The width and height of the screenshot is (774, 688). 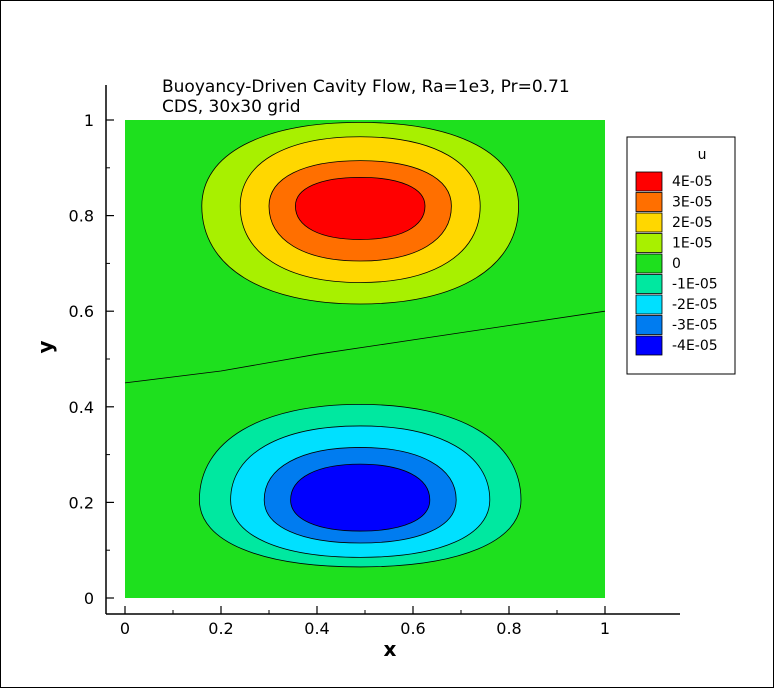 What do you see at coordinates (390, 649) in the screenshot?
I see `x-axis-label: x` at bounding box center [390, 649].